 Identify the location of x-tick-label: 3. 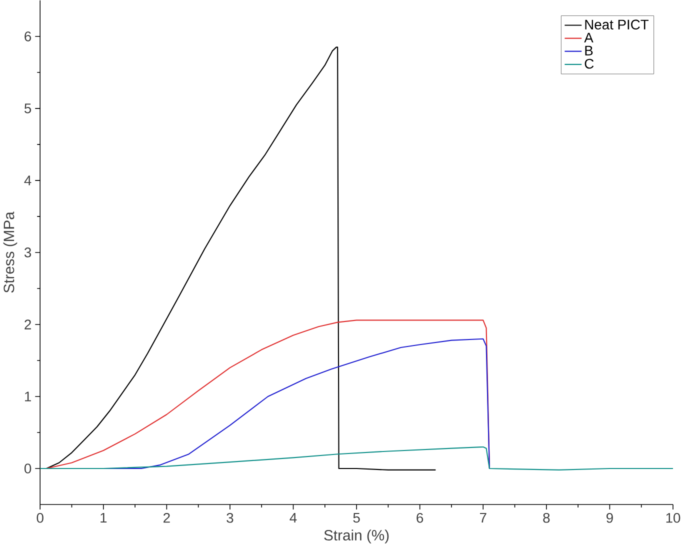
(230, 518).